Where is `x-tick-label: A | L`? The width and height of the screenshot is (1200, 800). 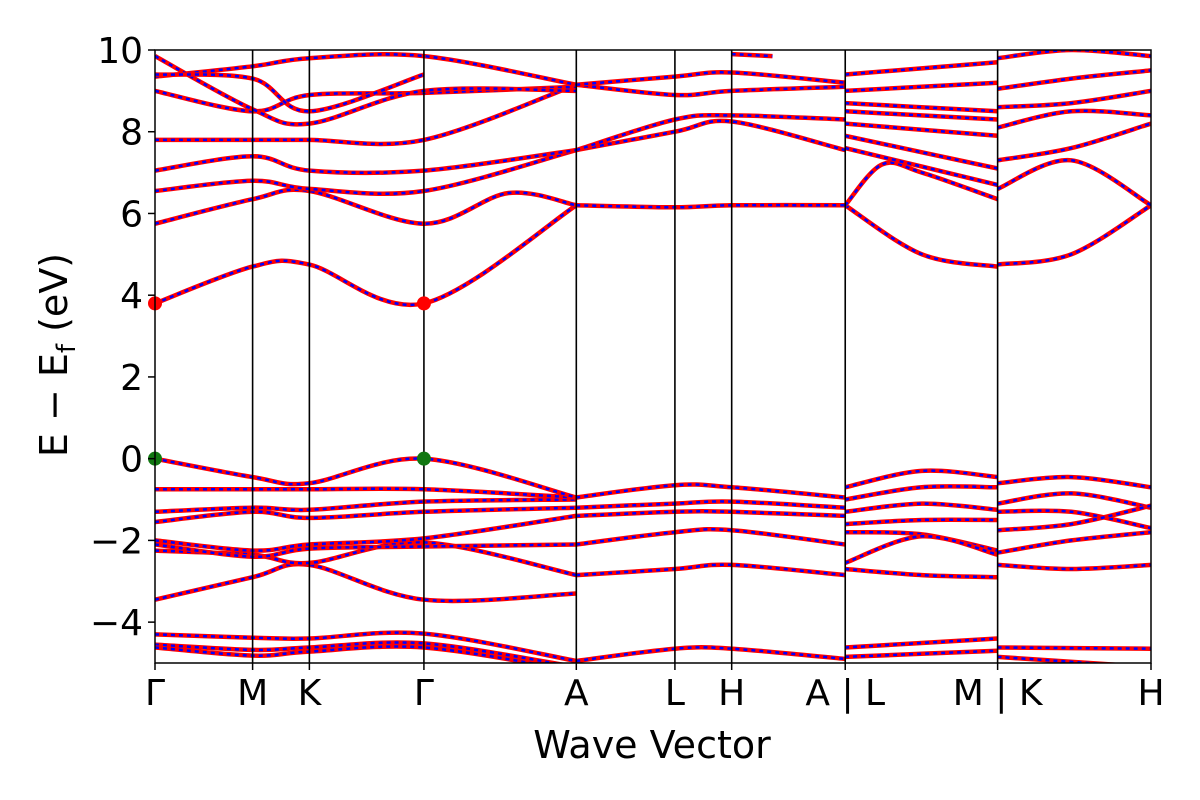
x-tick-label: A | L is located at coordinates (845, 693).